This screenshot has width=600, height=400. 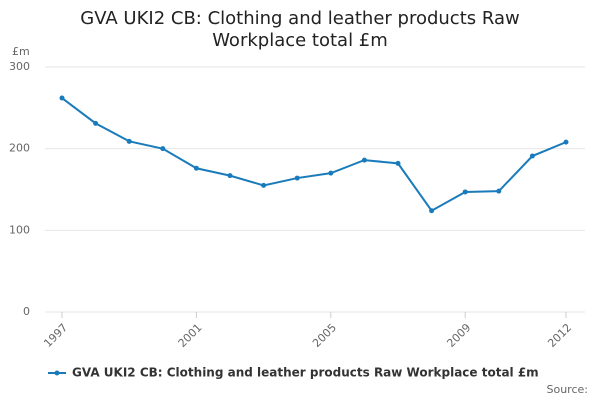 I want to click on x-tick-label: 1997, so click(x=55, y=335).